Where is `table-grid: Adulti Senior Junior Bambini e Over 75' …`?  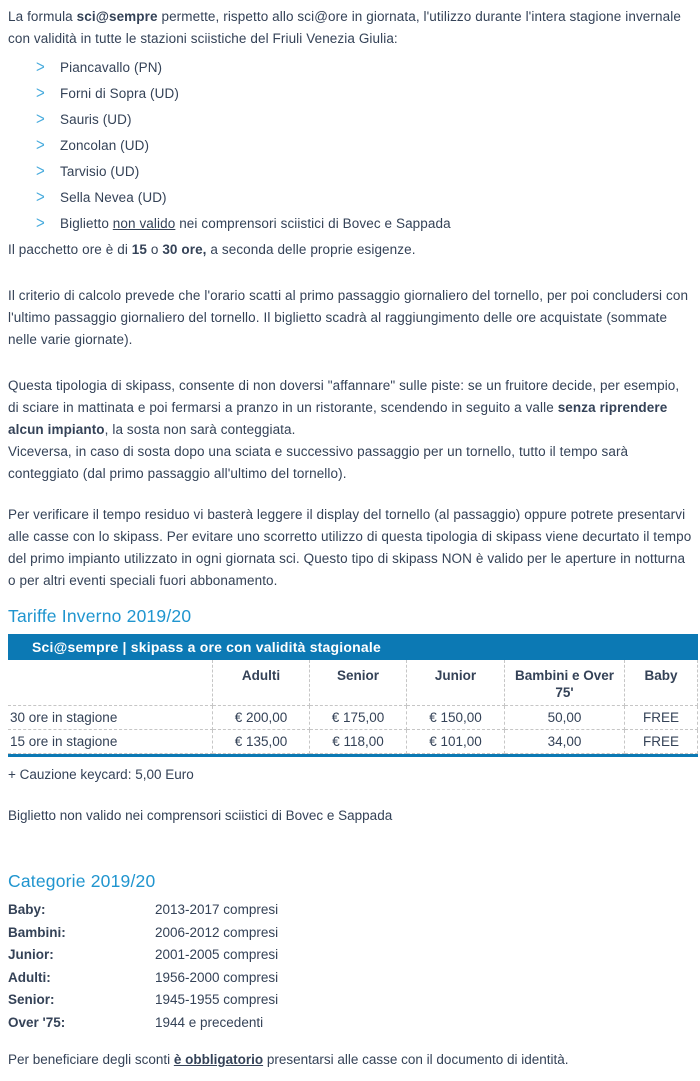
table-grid: Adulti Senior Junior Bambini e Over 75' … is located at coordinates (353, 708).